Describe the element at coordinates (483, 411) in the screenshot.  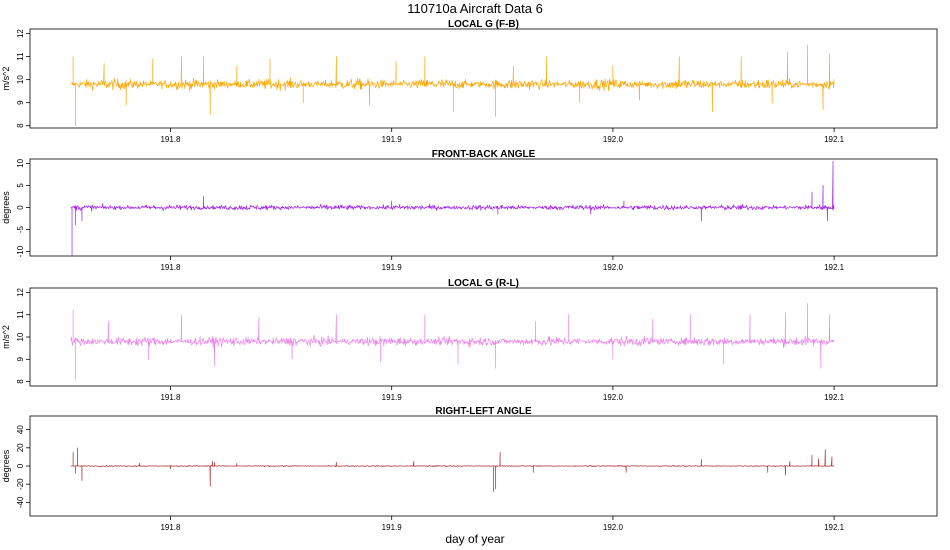
I see `panel-title: RIGHT-LEFT ANGLE` at that location.